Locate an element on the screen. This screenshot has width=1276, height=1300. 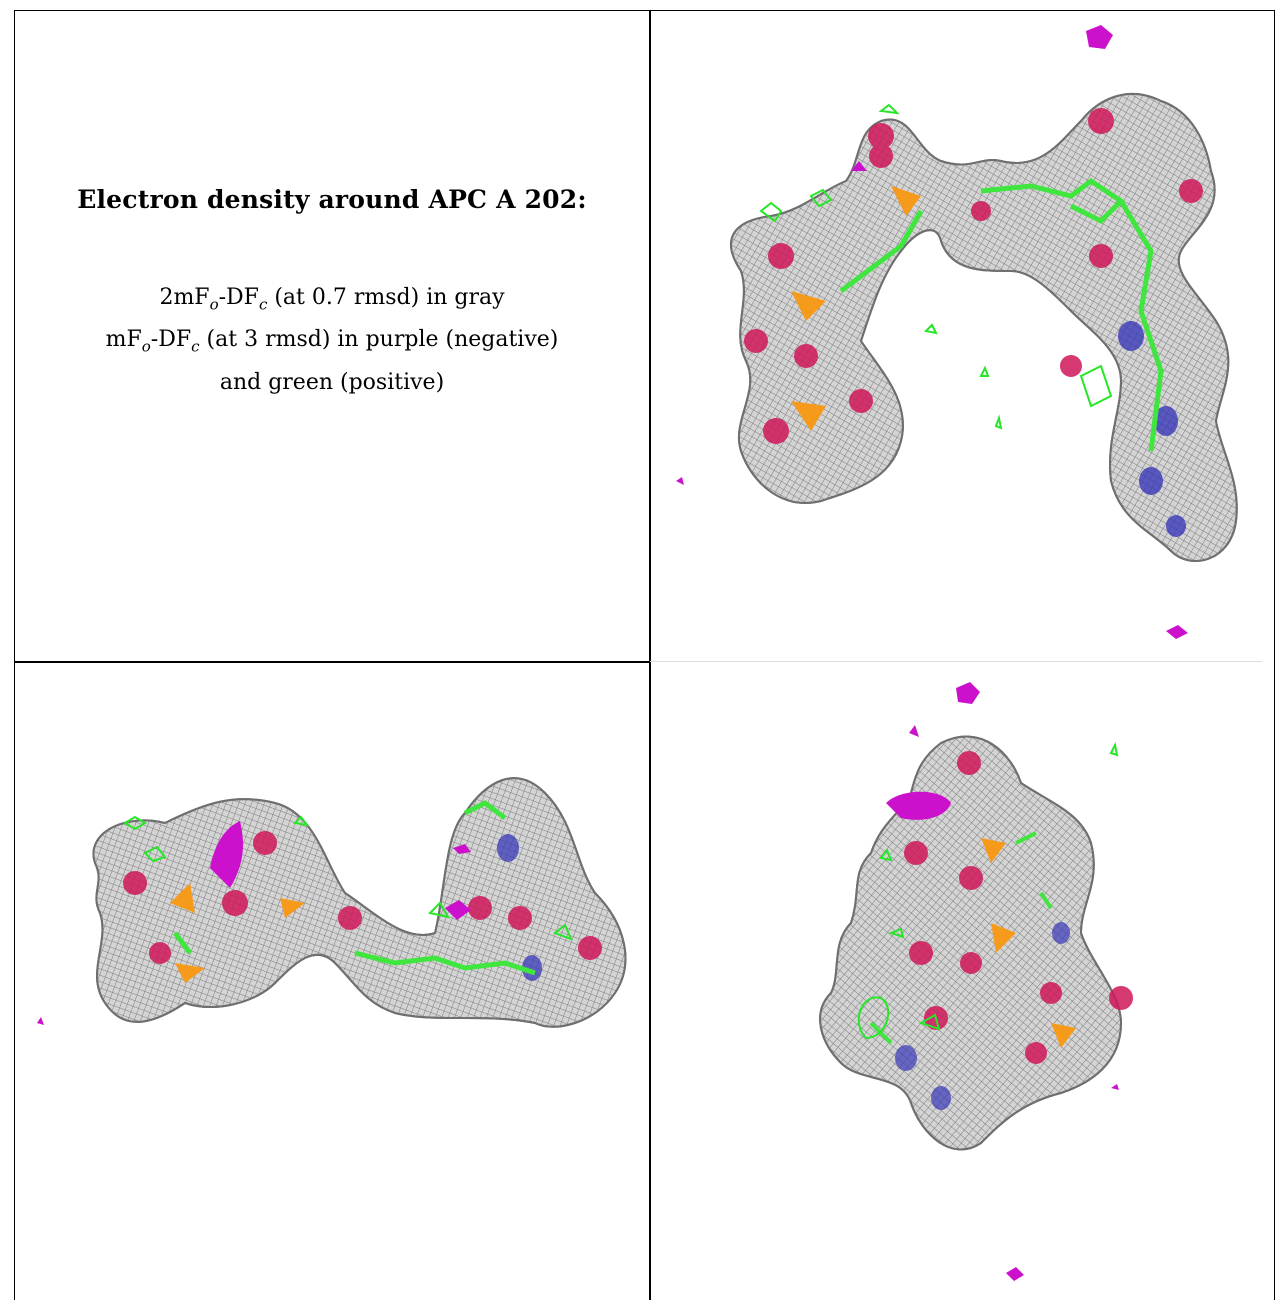
table-divider-vertical is located at coordinates (650, 655).